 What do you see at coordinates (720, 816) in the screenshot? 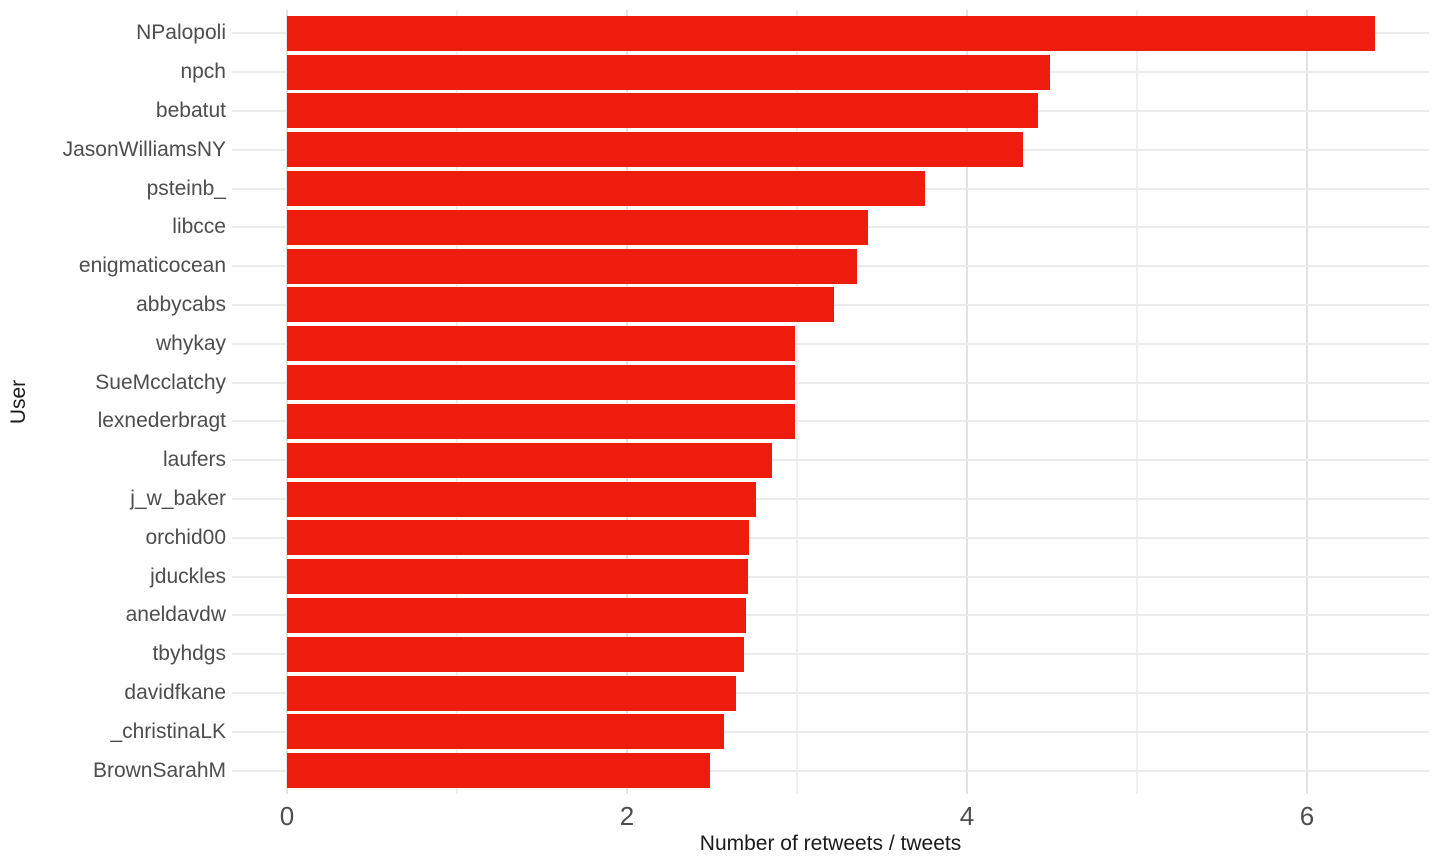
I see `x-axis-tick-labels: 0 2 4 6` at bounding box center [720, 816].